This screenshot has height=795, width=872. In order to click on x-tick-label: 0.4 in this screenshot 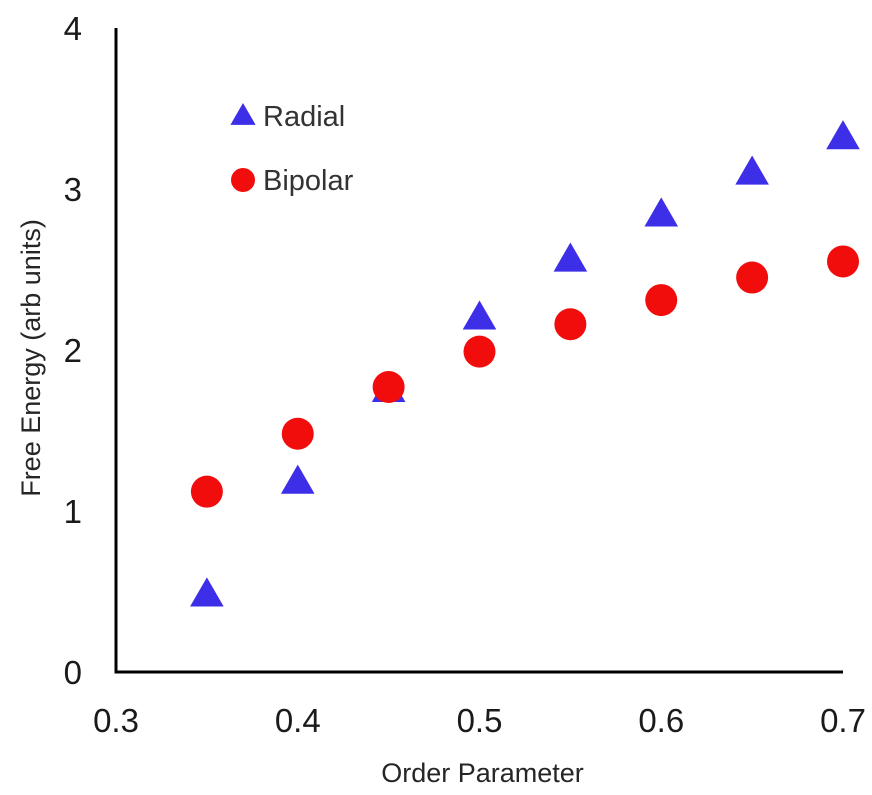, I will do `click(298, 720)`.